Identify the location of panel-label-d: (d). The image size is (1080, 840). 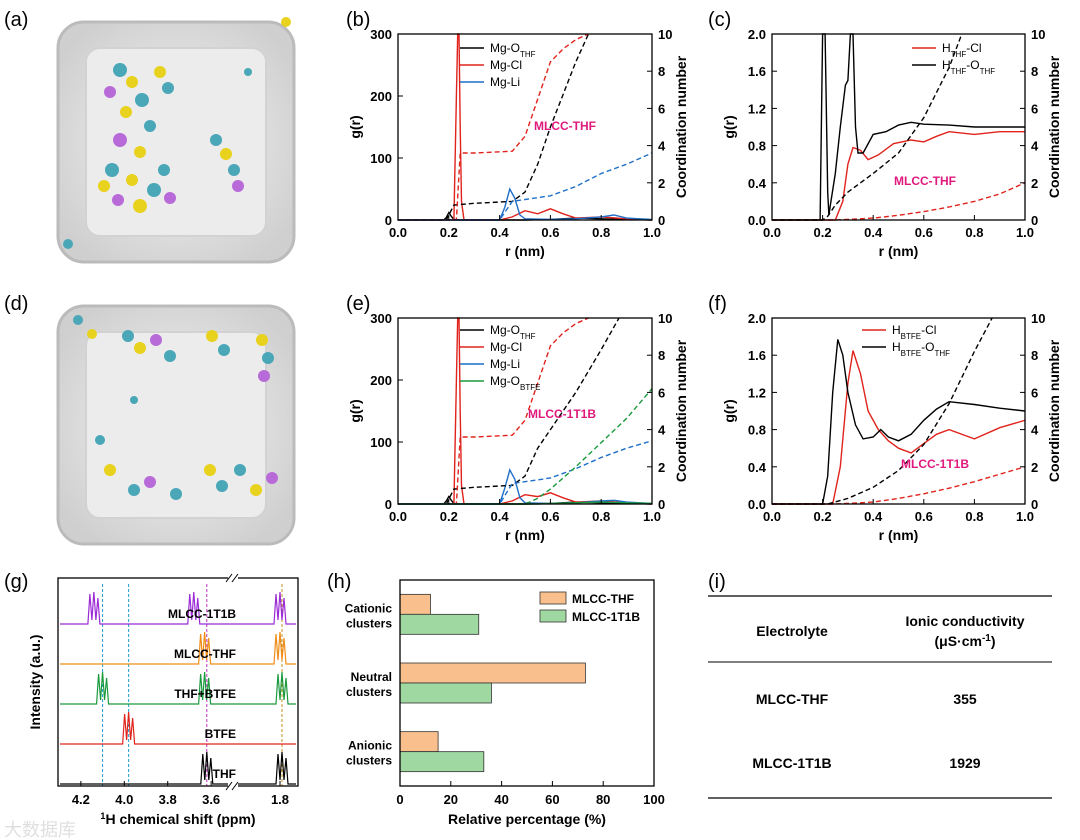
(16, 304).